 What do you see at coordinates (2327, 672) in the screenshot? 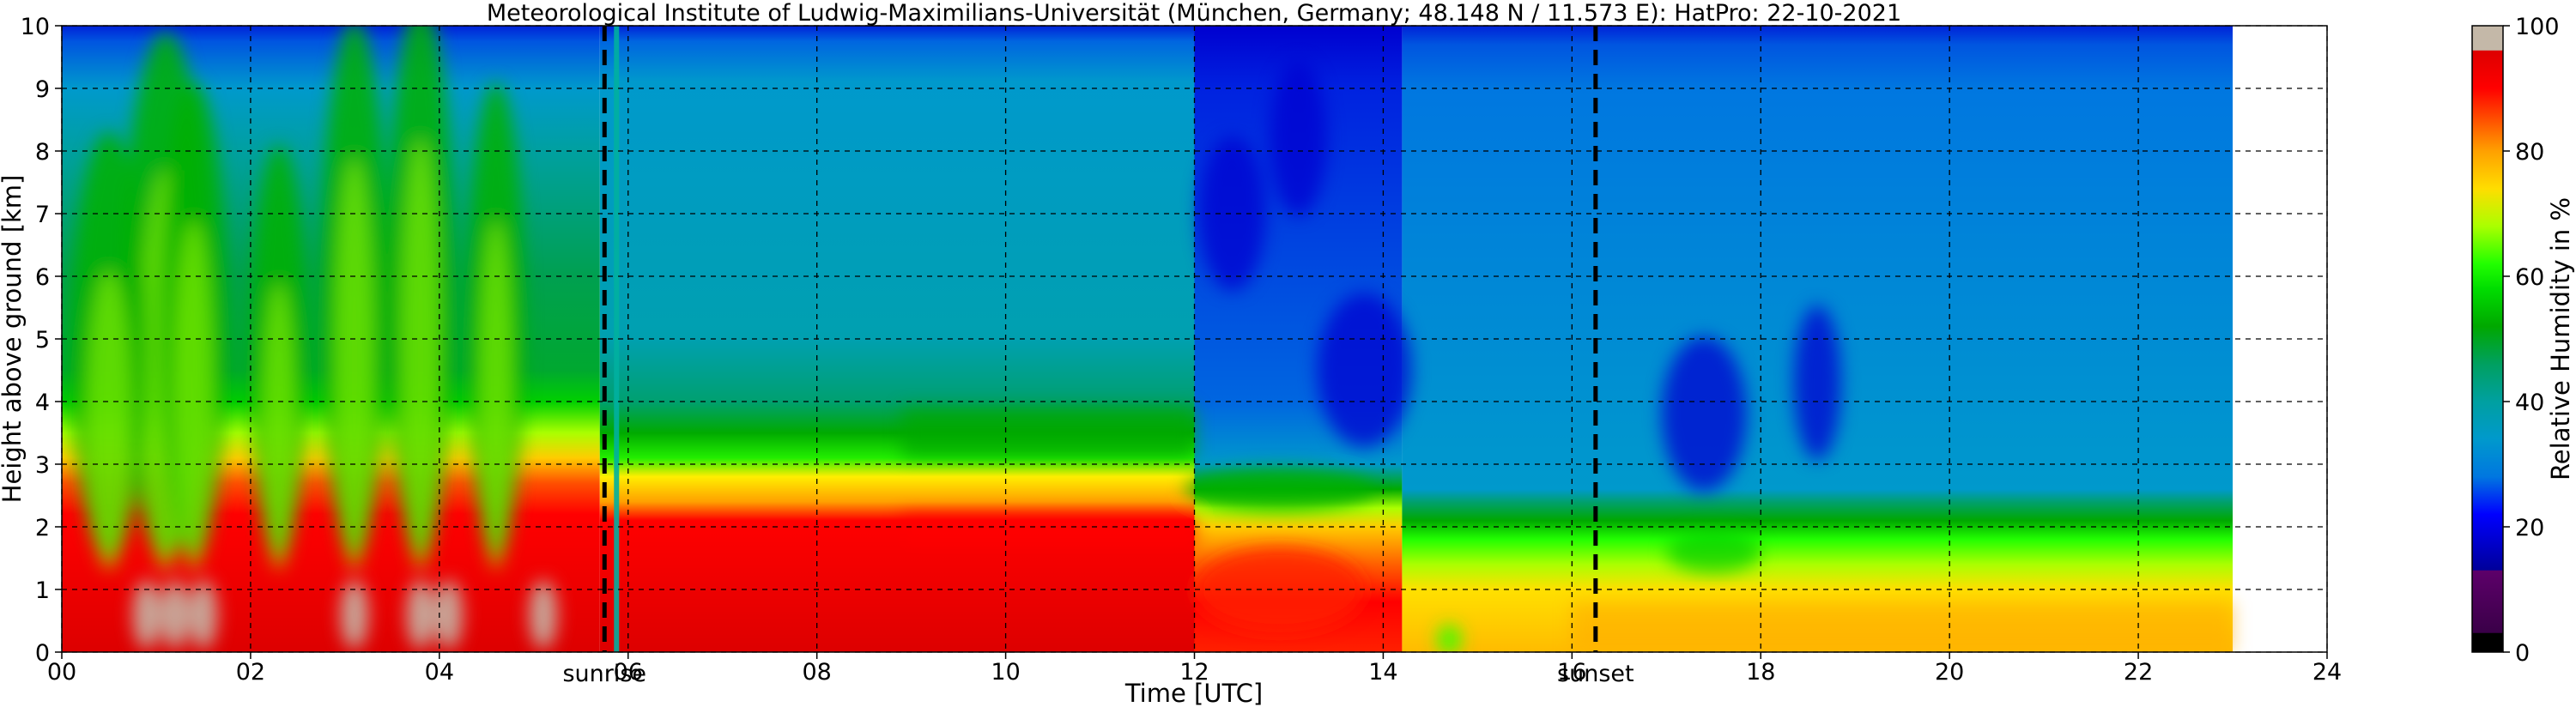
I see `x-tick-label: 24` at bounding box center [2327, 672].